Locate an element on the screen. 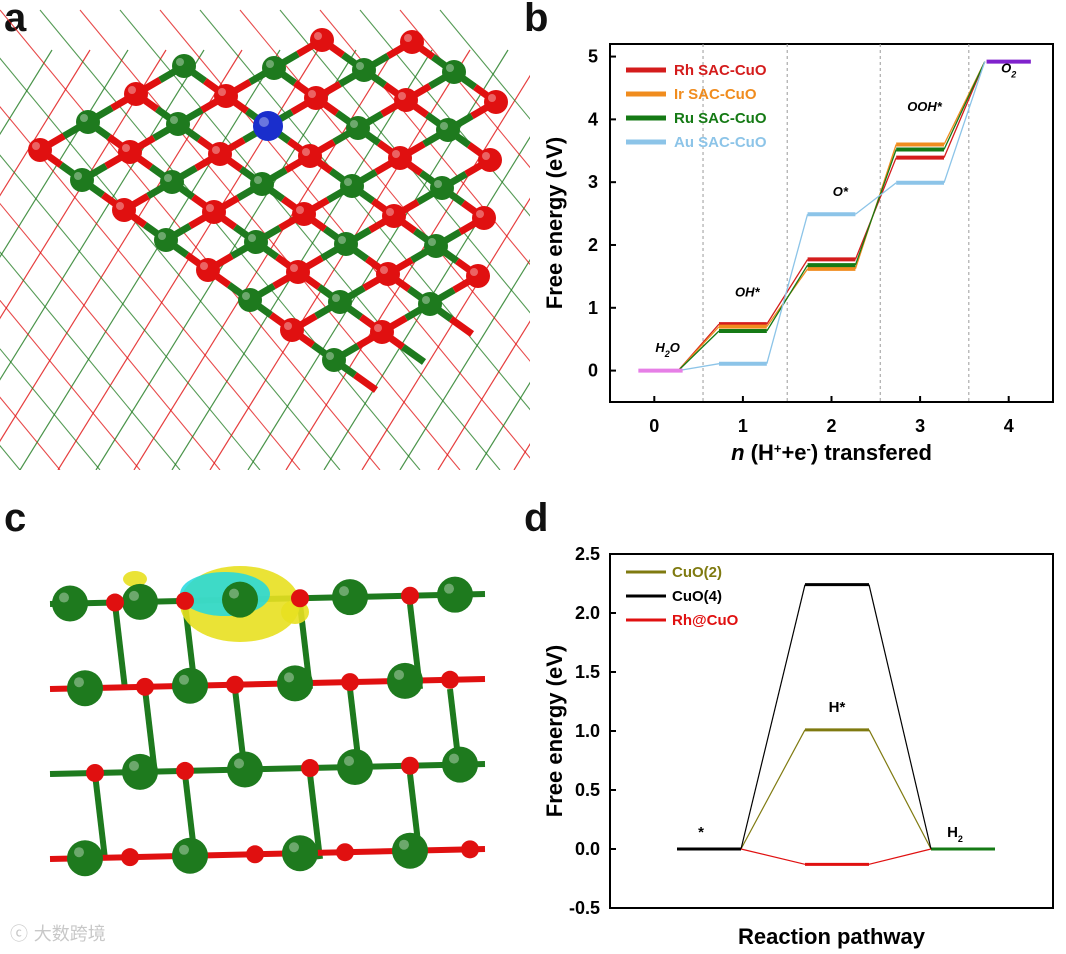 The width and height of the screenshot is (1066, 954). y-tick-label: 2 is located at coordinates (593, 245).